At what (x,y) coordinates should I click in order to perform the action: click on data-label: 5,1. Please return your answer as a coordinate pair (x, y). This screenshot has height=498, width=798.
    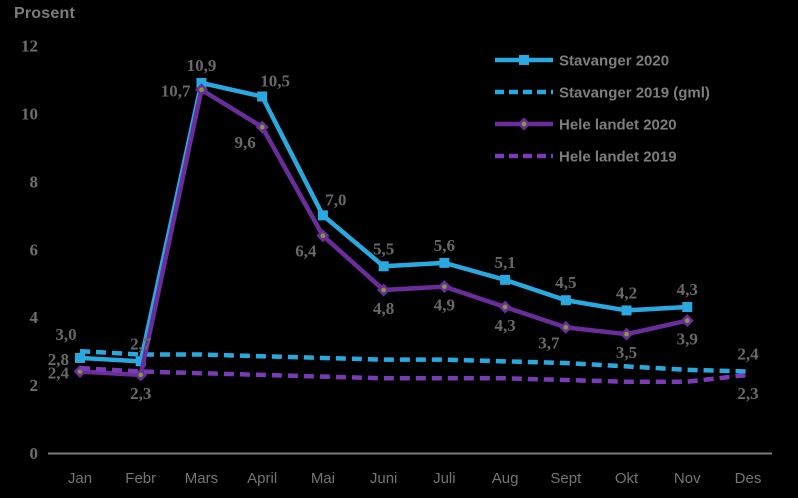
    Looking at the image, I should click on (504, 262).